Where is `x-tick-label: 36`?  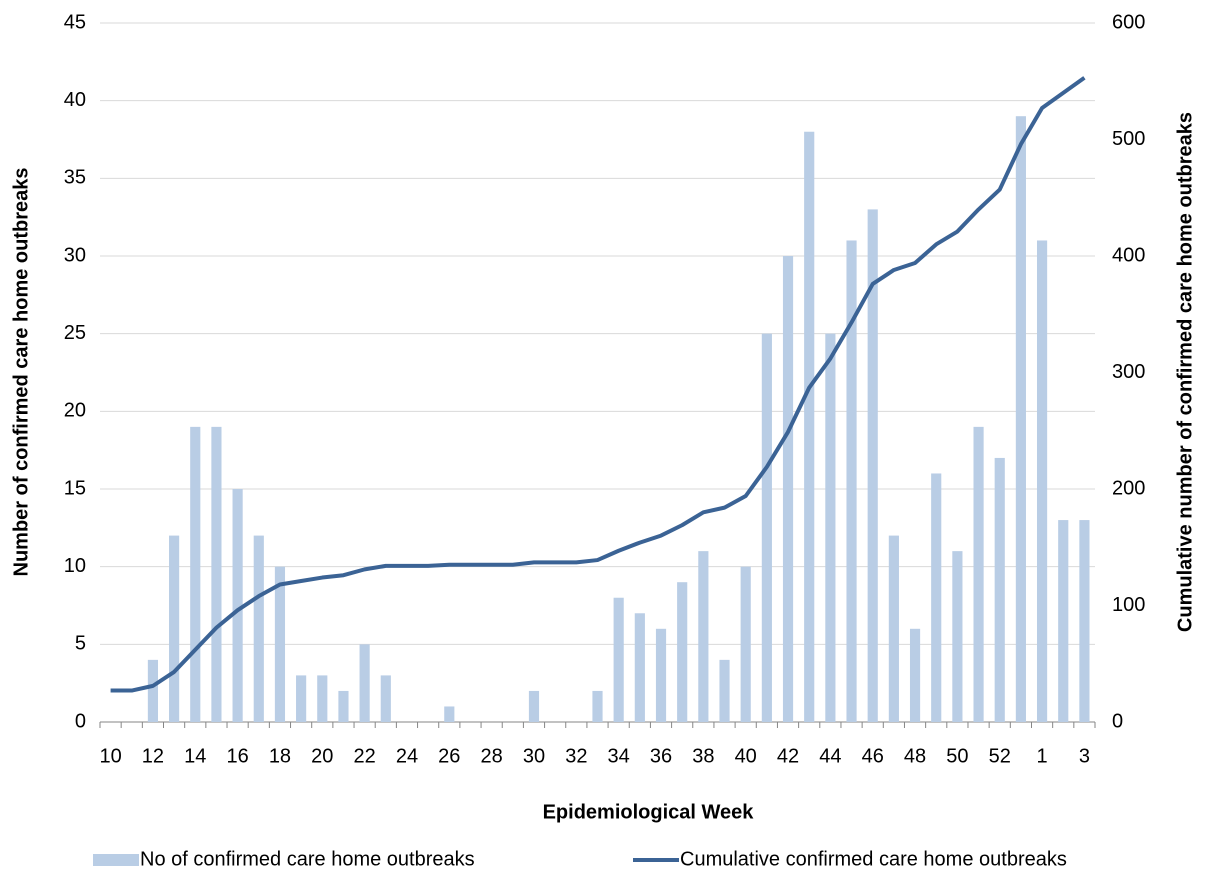 x-tick-label: 36 is located at coordinates (661, 756).